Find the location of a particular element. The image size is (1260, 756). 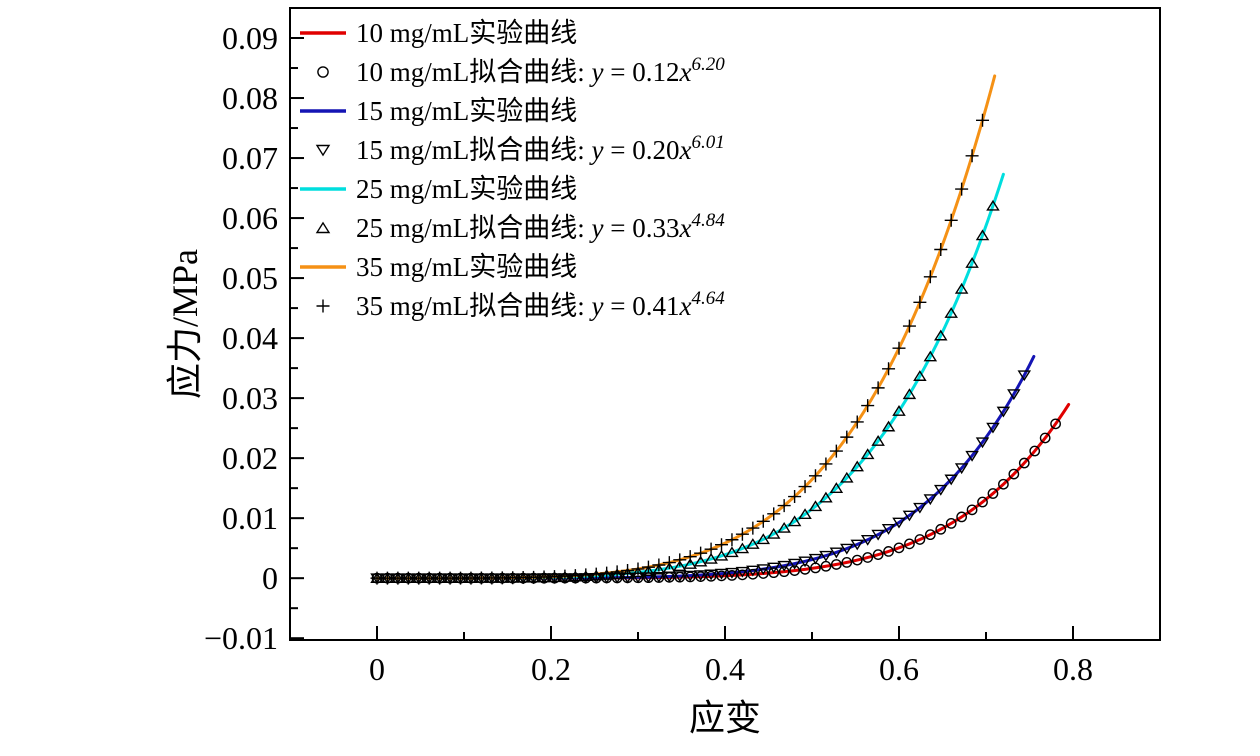

y-tick-label: −0.01 is located at coordinates (241, 638).